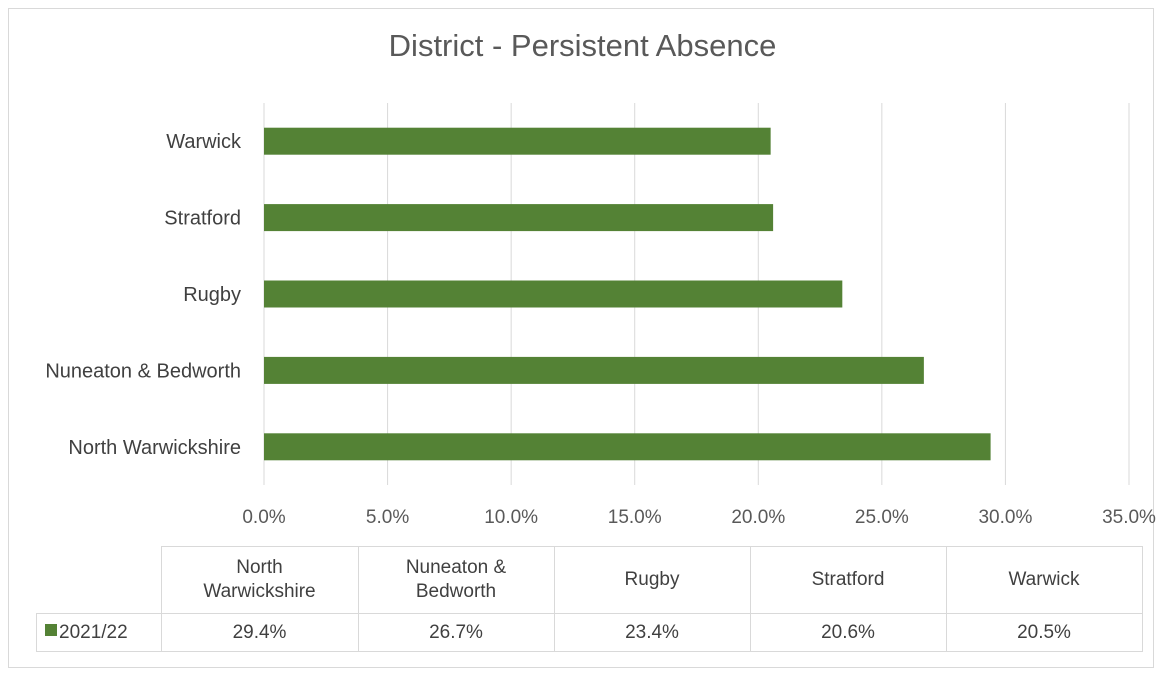 The image size is (1165, 675). What do you see at coordinates (456, 591) in the screenshot?
I see `header-line: Bedworth` at bounding box center [456, 591].